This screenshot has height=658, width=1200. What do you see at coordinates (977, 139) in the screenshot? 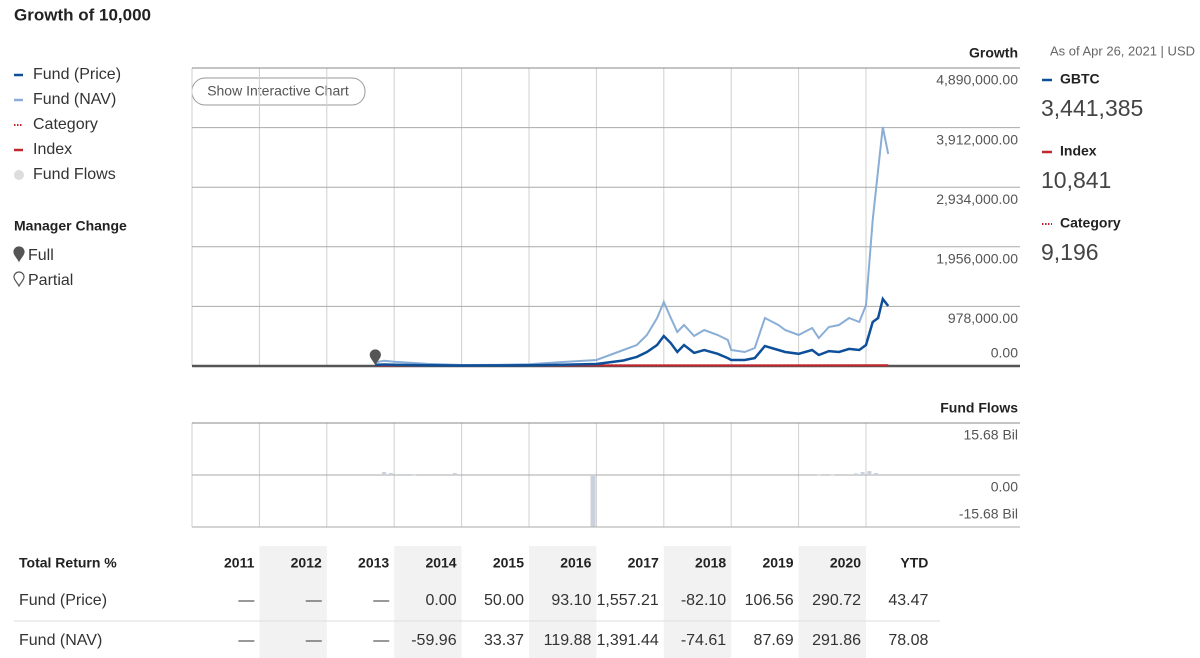
I see `y-tick-label: 3,912,000.00` at bounding box center [977, 139].